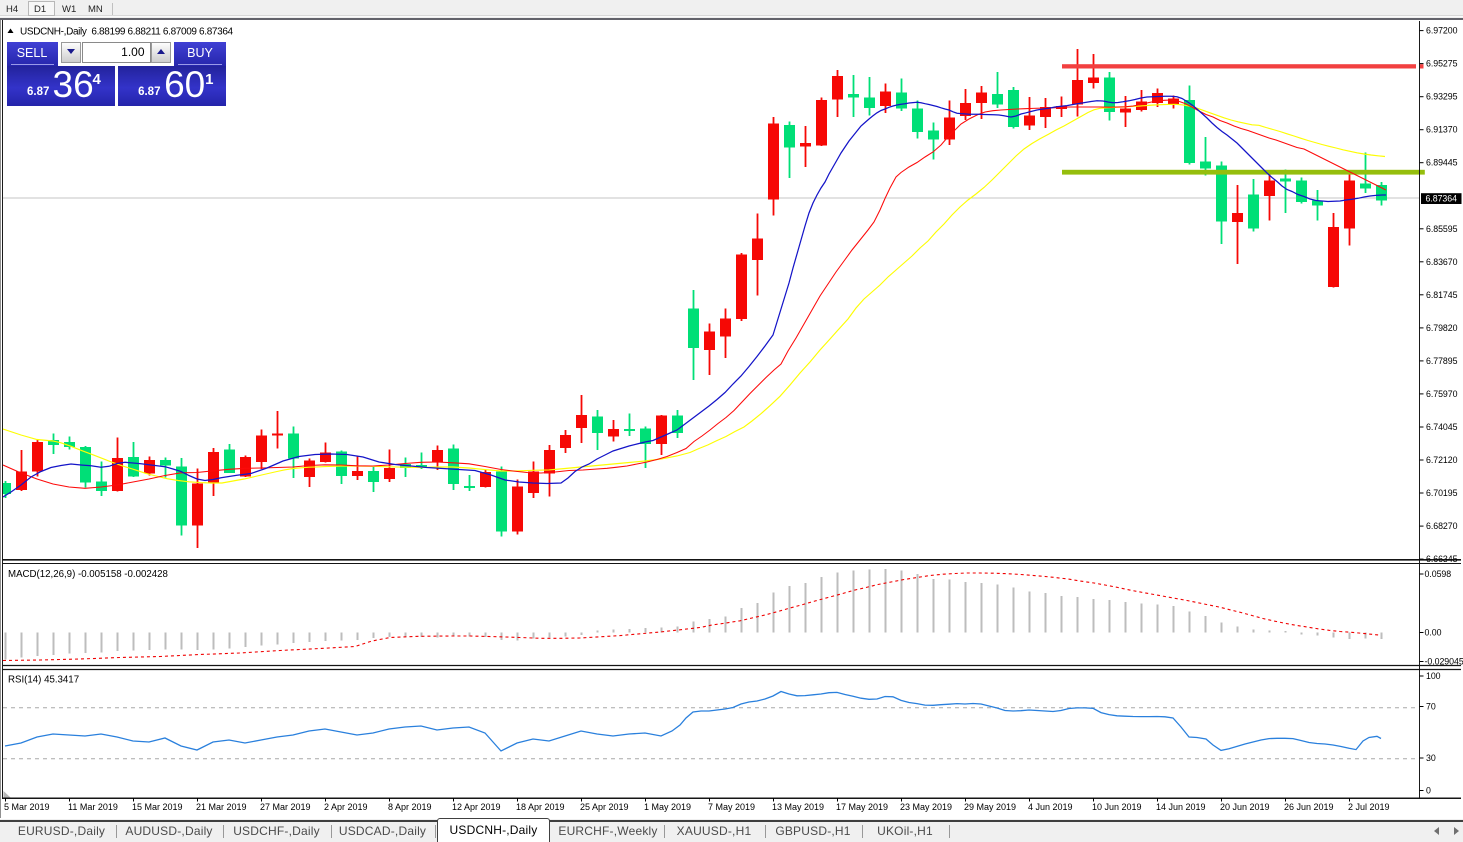 The image size is (1463, 842). Describe the element at coordinates (1442, 97) in the screenshot. I see `svg-text: 6.93295` at that location.